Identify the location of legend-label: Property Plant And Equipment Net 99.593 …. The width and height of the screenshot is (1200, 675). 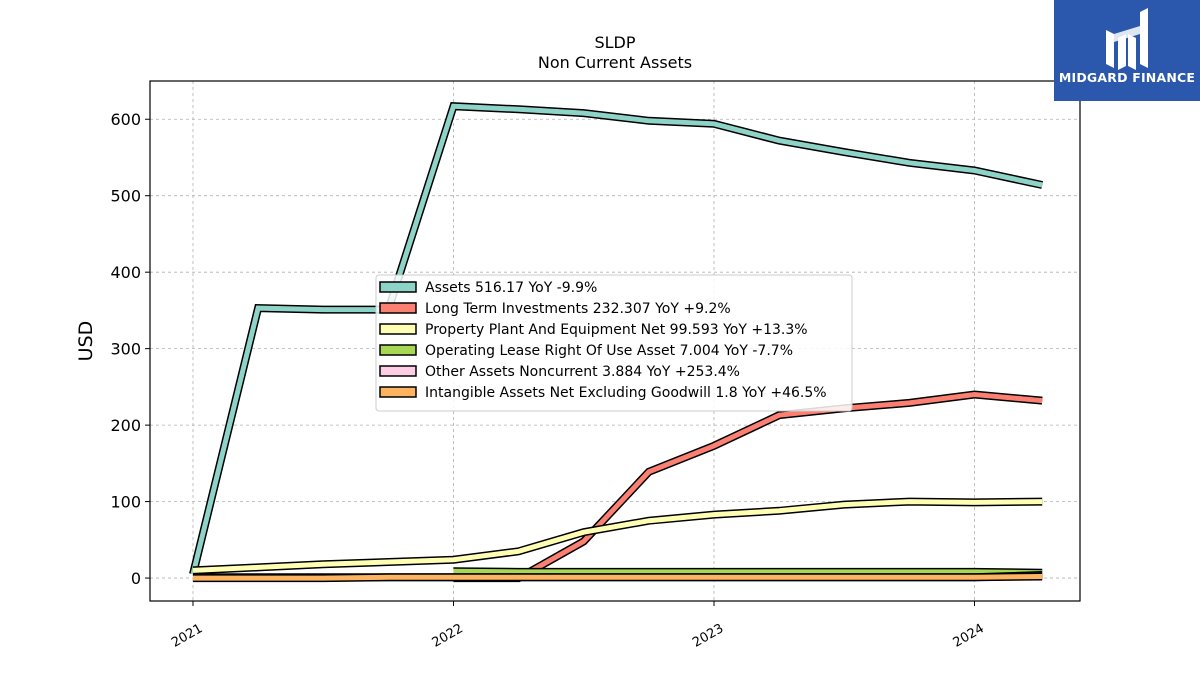
(616, 330).